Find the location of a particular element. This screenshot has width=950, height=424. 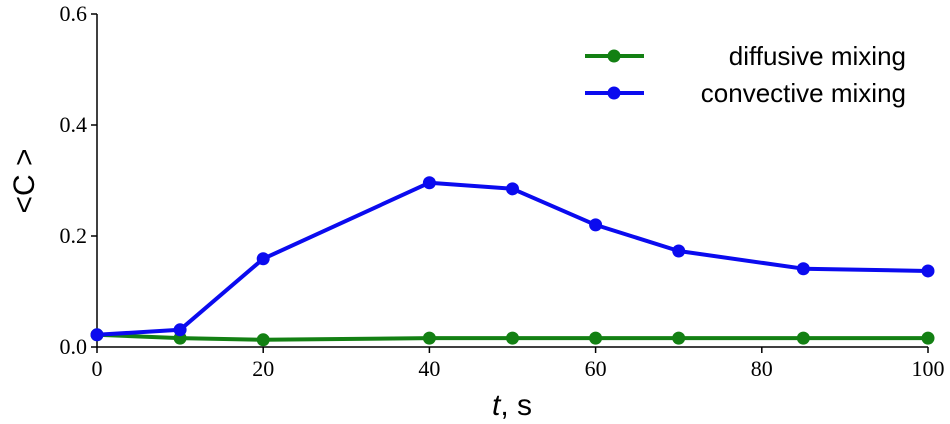

x-axis-label: t, s is located at coordinates (512, 405).